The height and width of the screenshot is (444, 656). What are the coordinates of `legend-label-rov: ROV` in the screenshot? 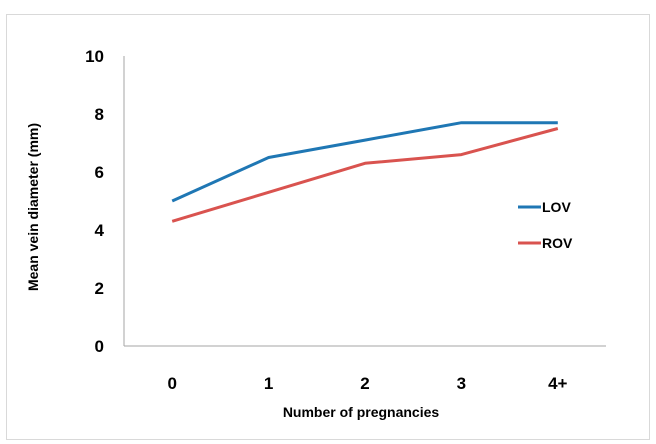 It's located at (557, 243).